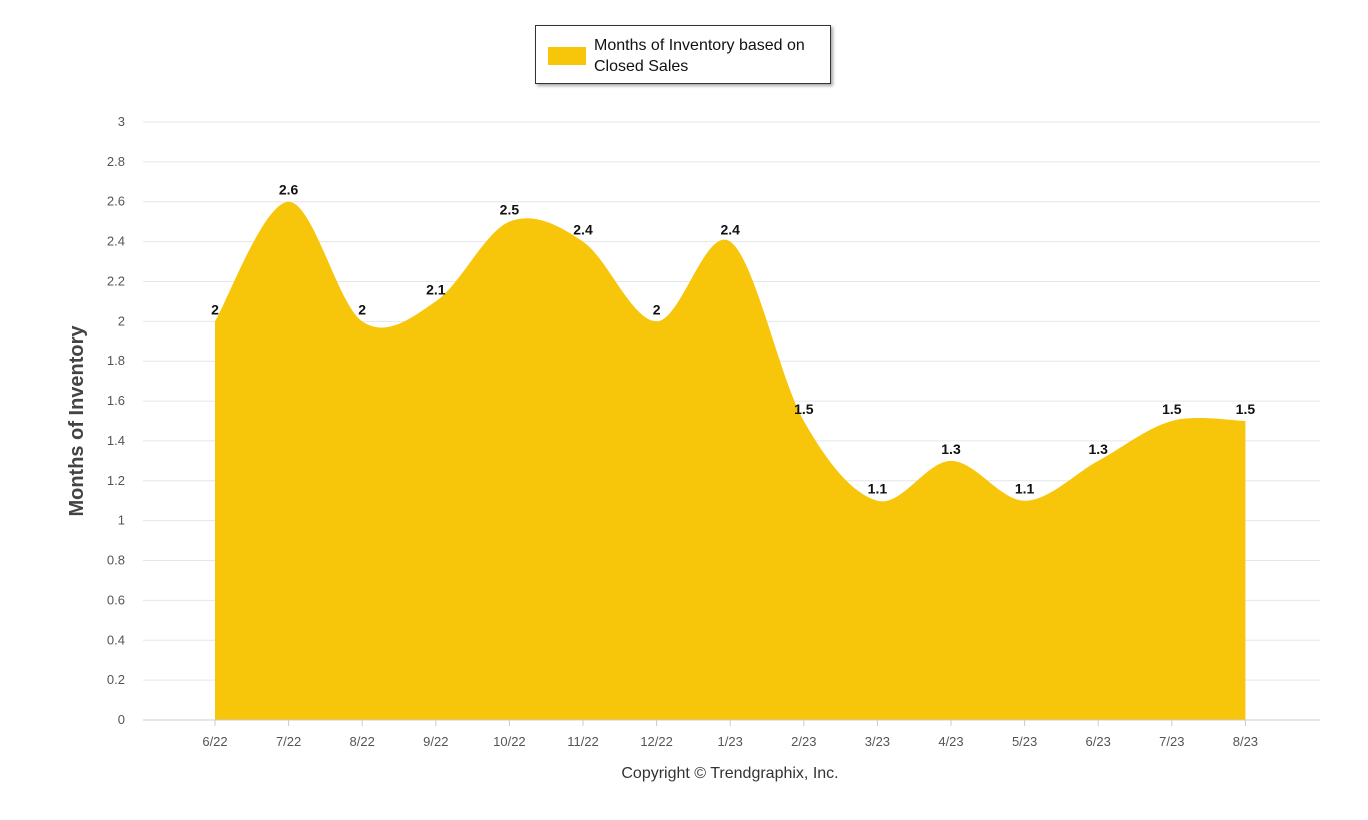 Image resolution: width=1368 pixels, height=820 pixels. What do you see at coordinates (116, 360) in the screenshot?
I see `y-tick-label: 1.8` at bounding box center [116, 360].